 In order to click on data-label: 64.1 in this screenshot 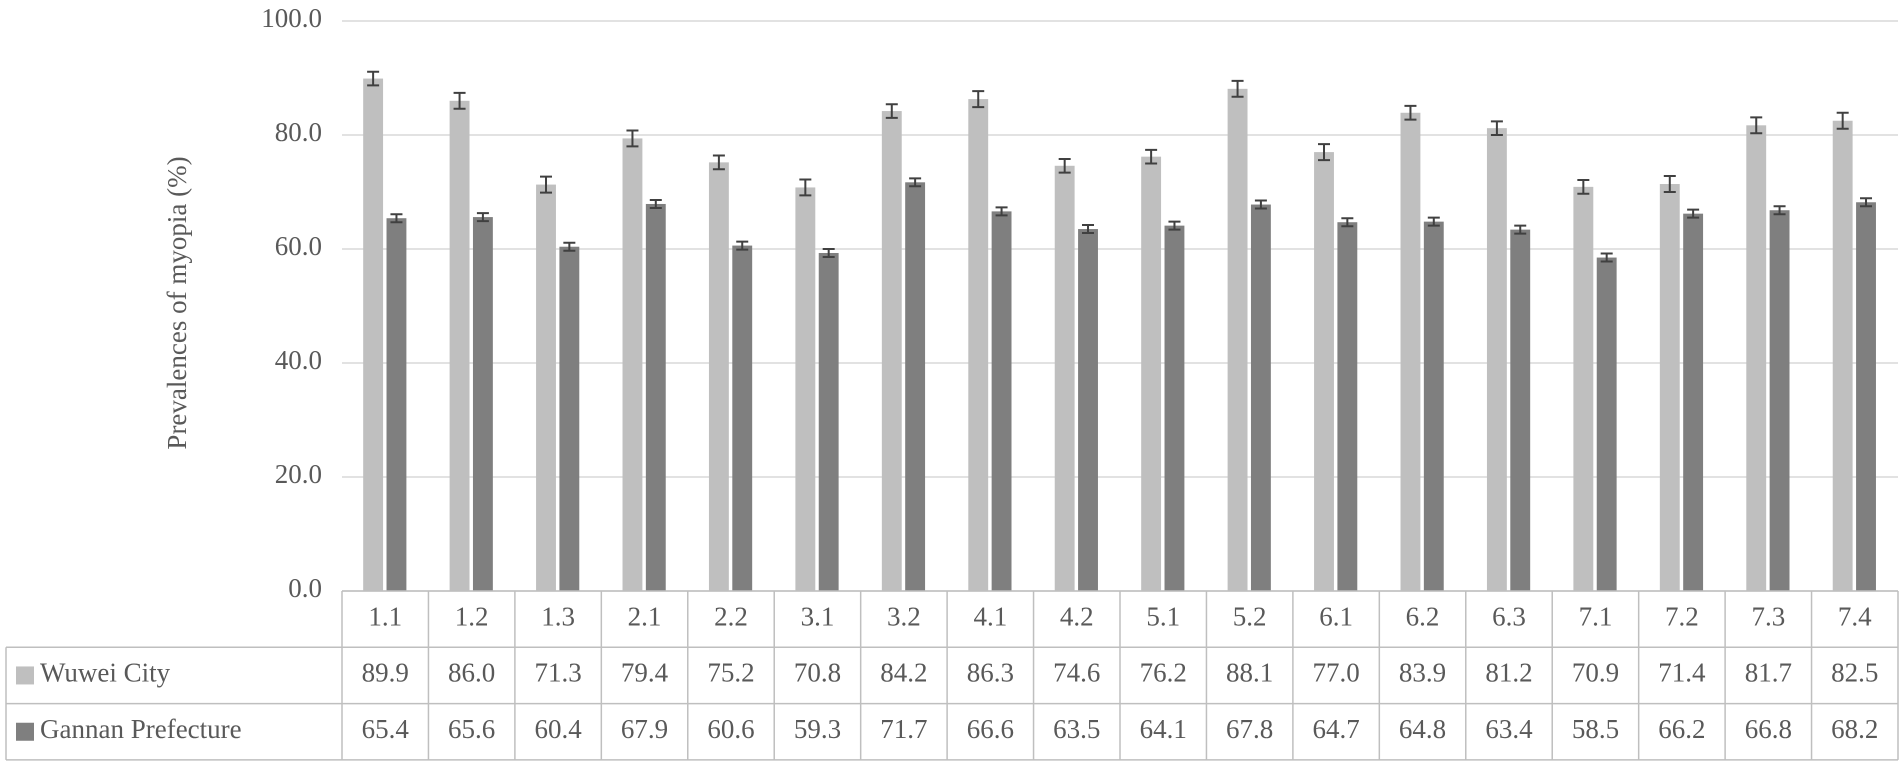, I will do `click(1163, 729)`.